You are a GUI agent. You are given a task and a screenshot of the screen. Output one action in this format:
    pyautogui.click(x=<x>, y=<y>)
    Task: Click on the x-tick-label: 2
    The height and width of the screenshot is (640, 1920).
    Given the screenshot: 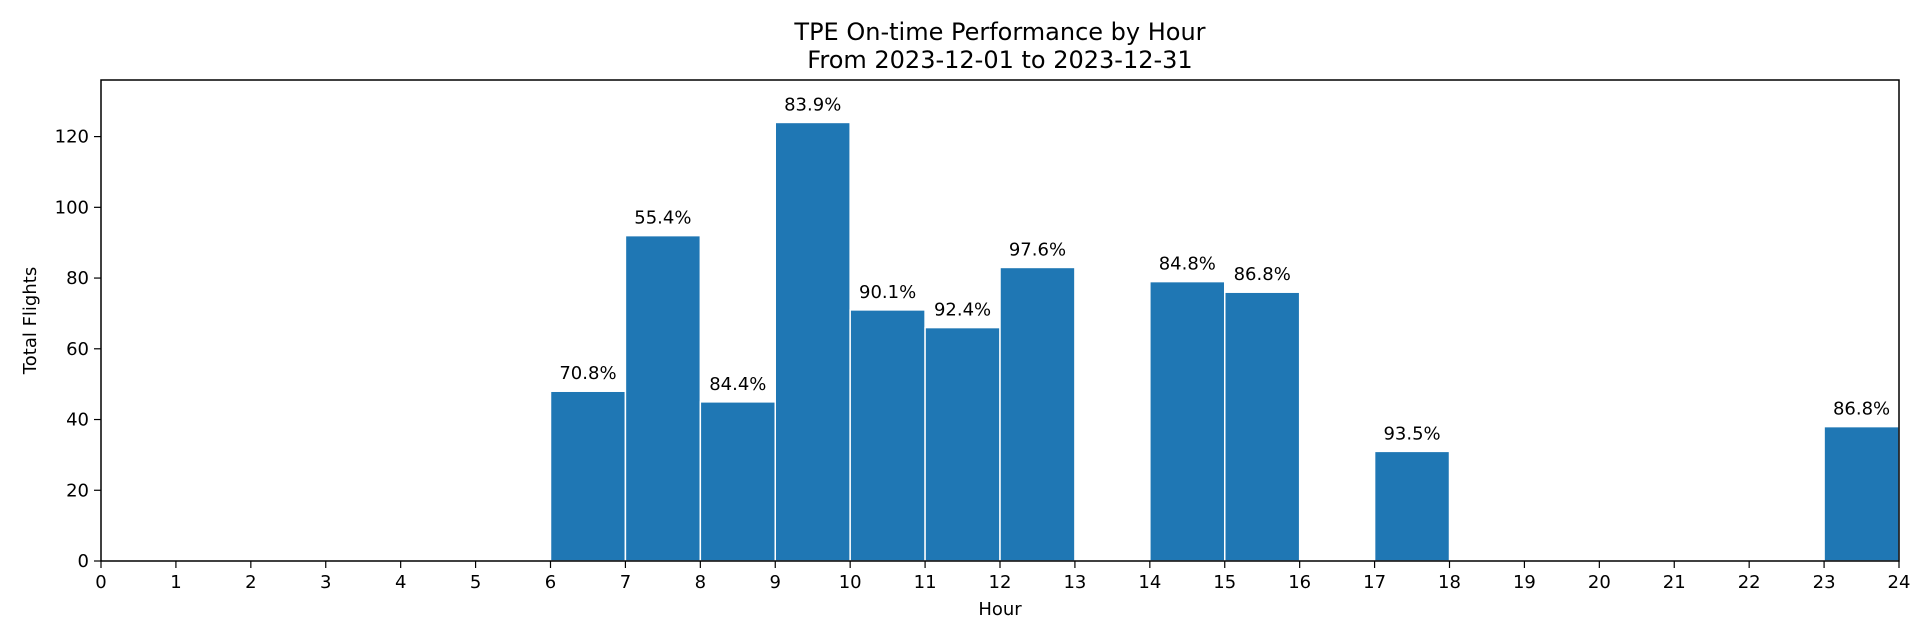 What is the action you would take?
    pyautogui.click(x=250, y=582)
    